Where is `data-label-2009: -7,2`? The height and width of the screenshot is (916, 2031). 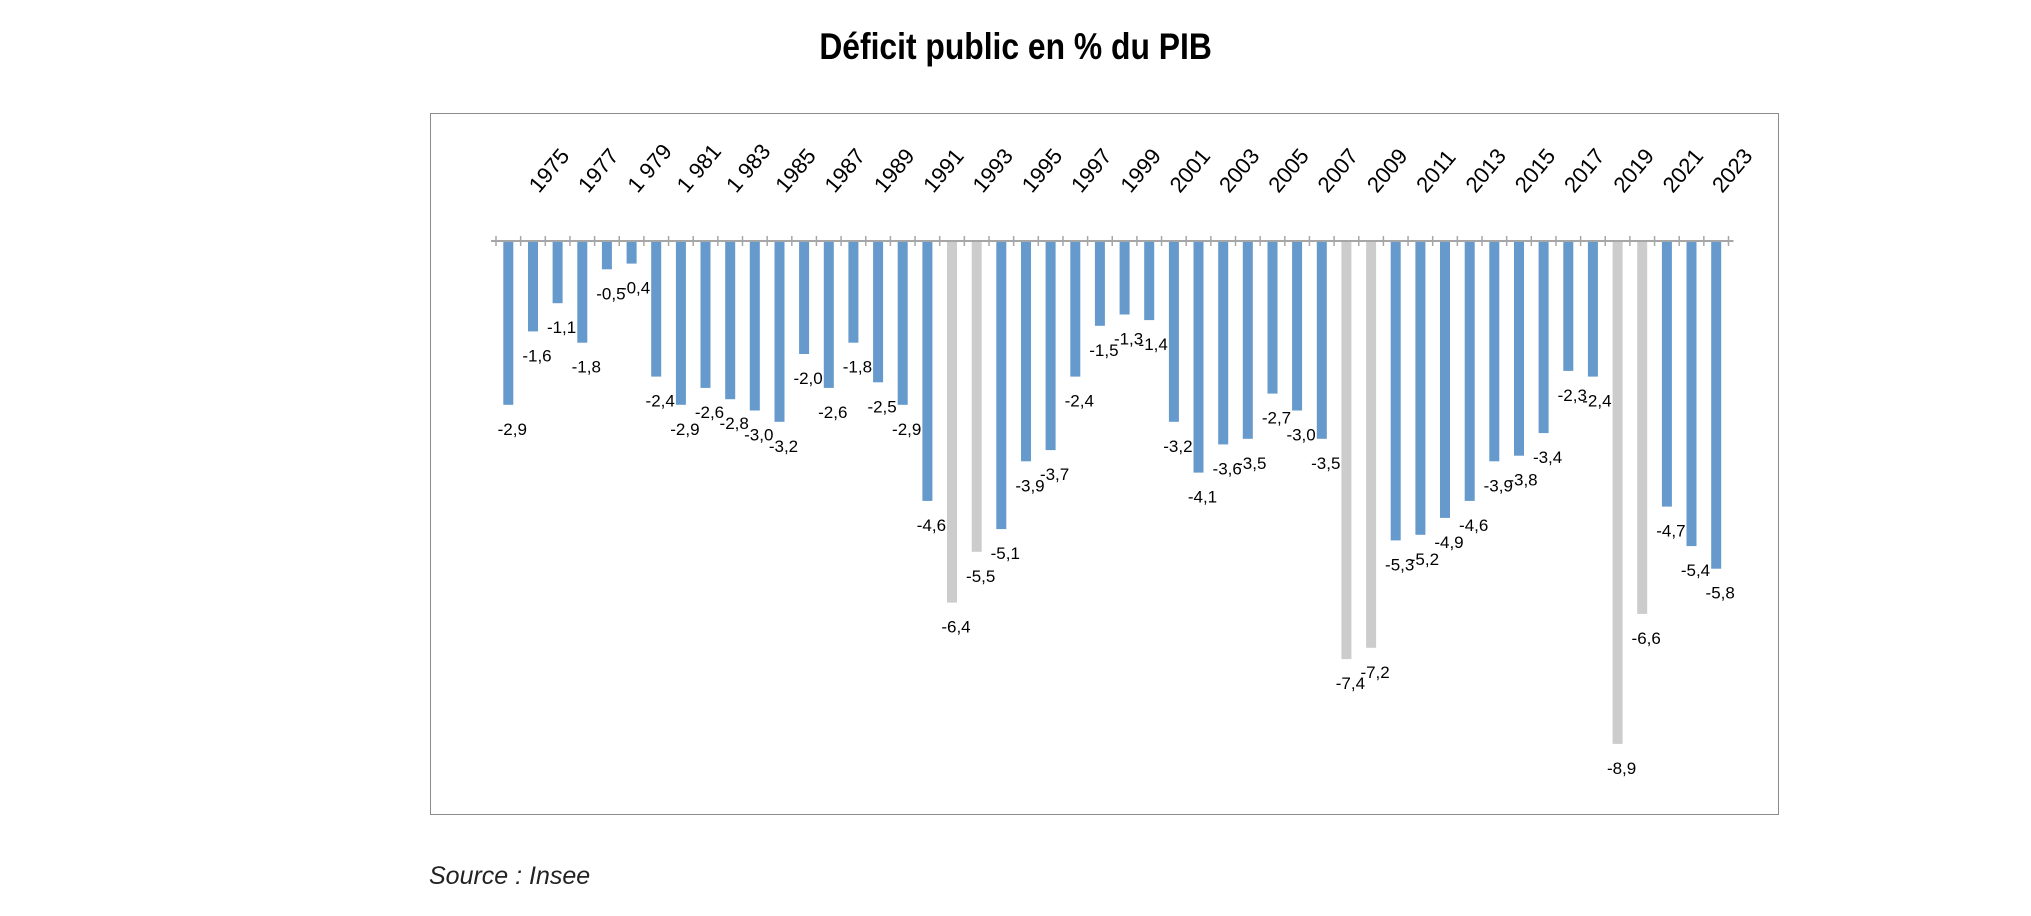
data-label-2009: -7,2 is located at coordinates (1374, 672).